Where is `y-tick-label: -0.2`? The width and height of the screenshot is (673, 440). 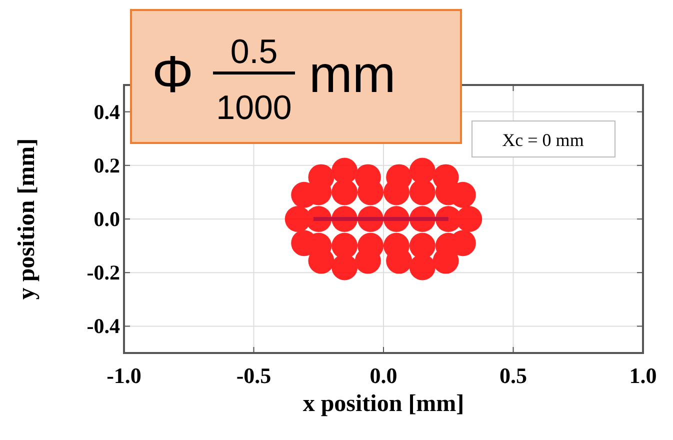
y-tick-label: -0.2 is located at coordinates (103, 272).